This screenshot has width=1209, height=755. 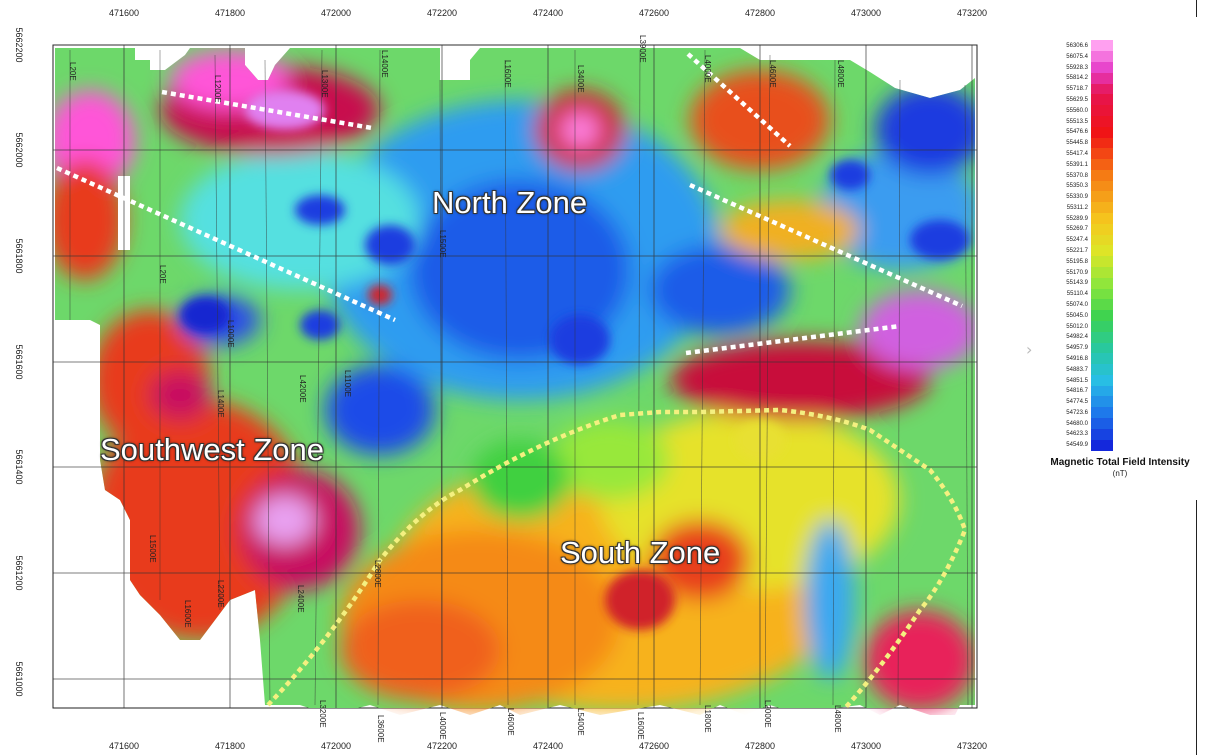 What do you see at coordinates (384, 64) in the screenshot?
I see `survey-line-label: L1400E` at bounding box center [384, 64].